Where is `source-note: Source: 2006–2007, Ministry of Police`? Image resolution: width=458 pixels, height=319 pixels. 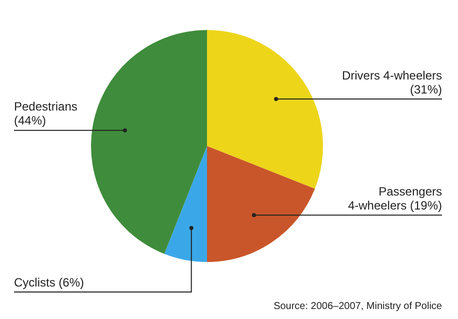 source-note: Source: 2006–2007, Ministry of Police is located at coordinates (358, 306).